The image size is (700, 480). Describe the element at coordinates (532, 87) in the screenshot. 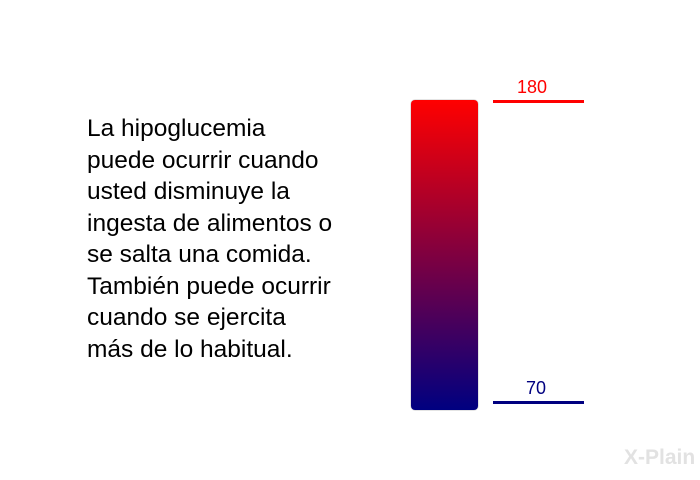

I see `high-threshold-label: 180` at that location.